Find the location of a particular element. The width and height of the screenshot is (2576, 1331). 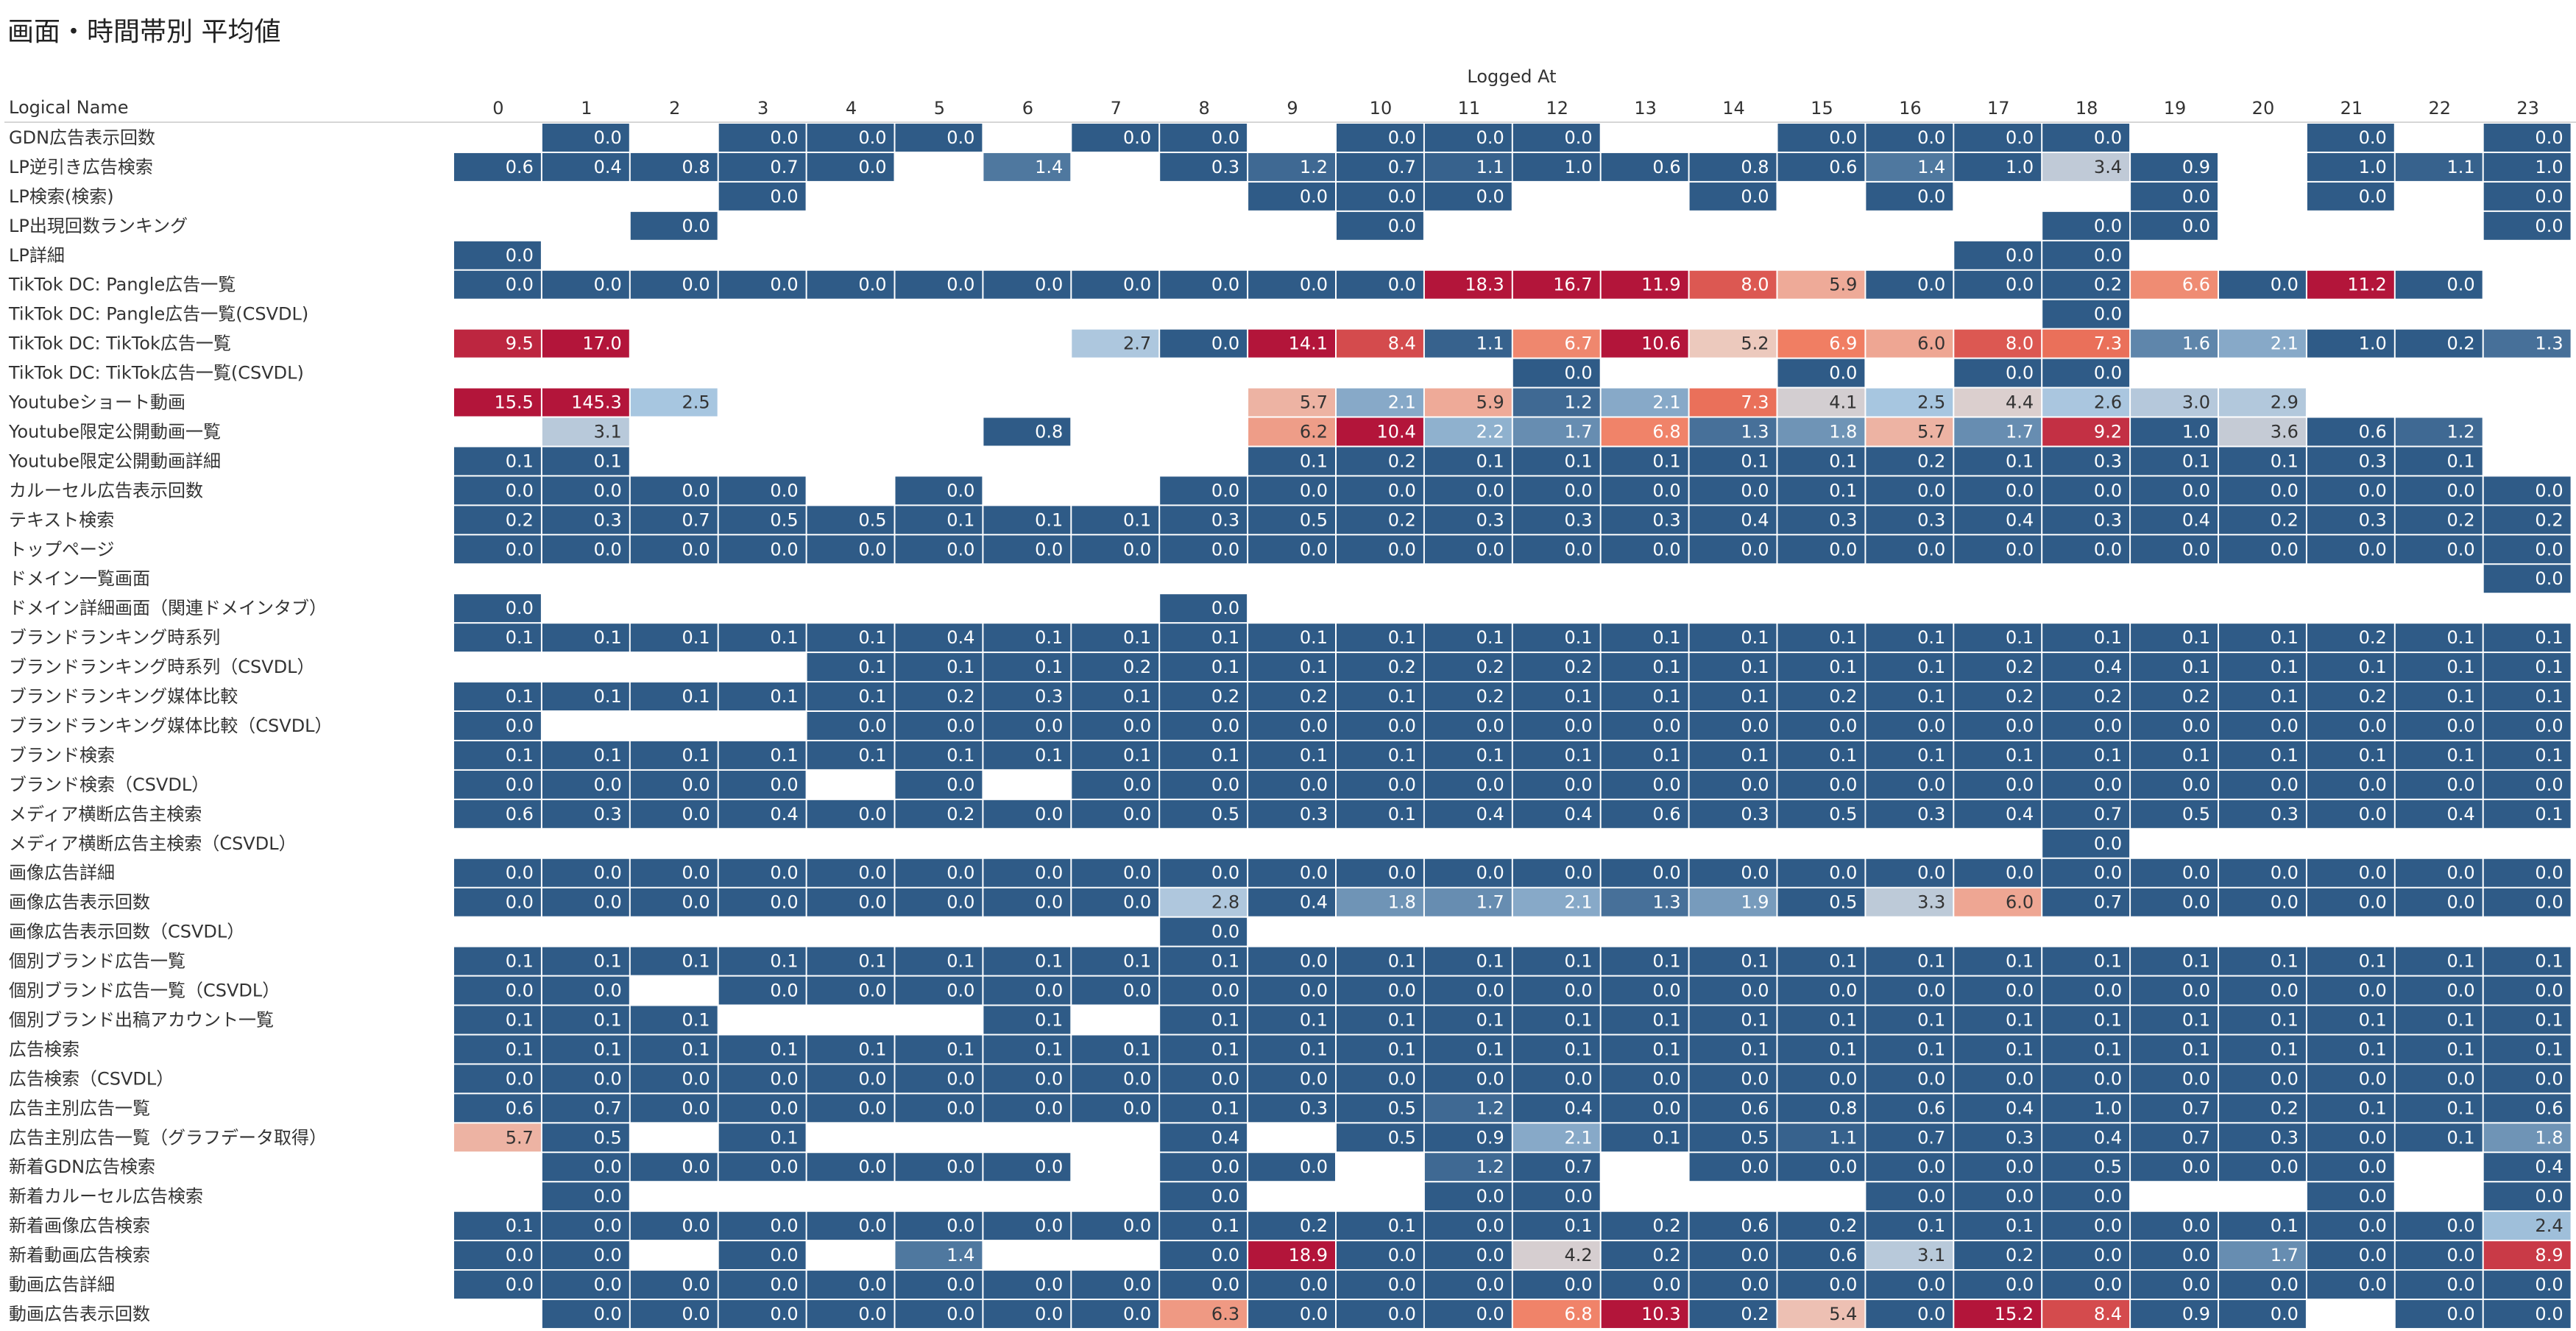

cell-value-label: 0.9 is located at coordinates (2196, 167).